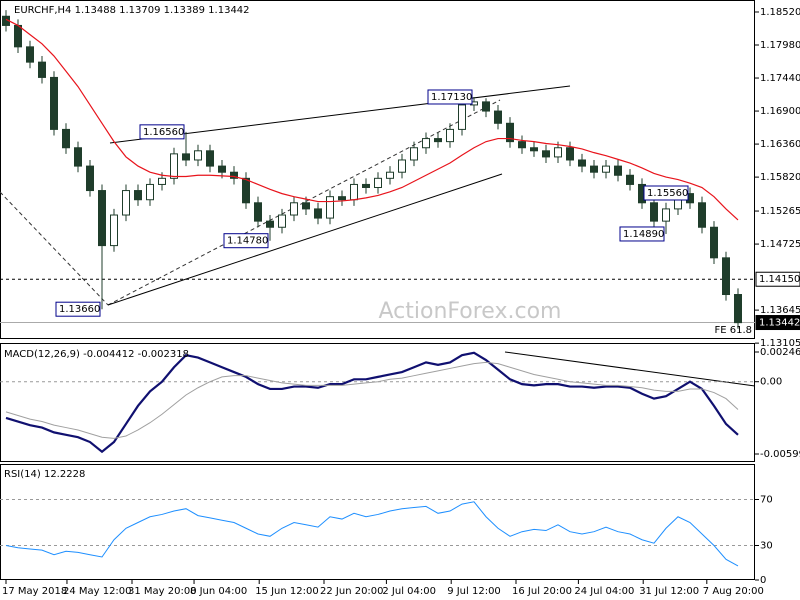  I want to click on x-tick-label: 24 Jul 04:00, so click(604, 591).